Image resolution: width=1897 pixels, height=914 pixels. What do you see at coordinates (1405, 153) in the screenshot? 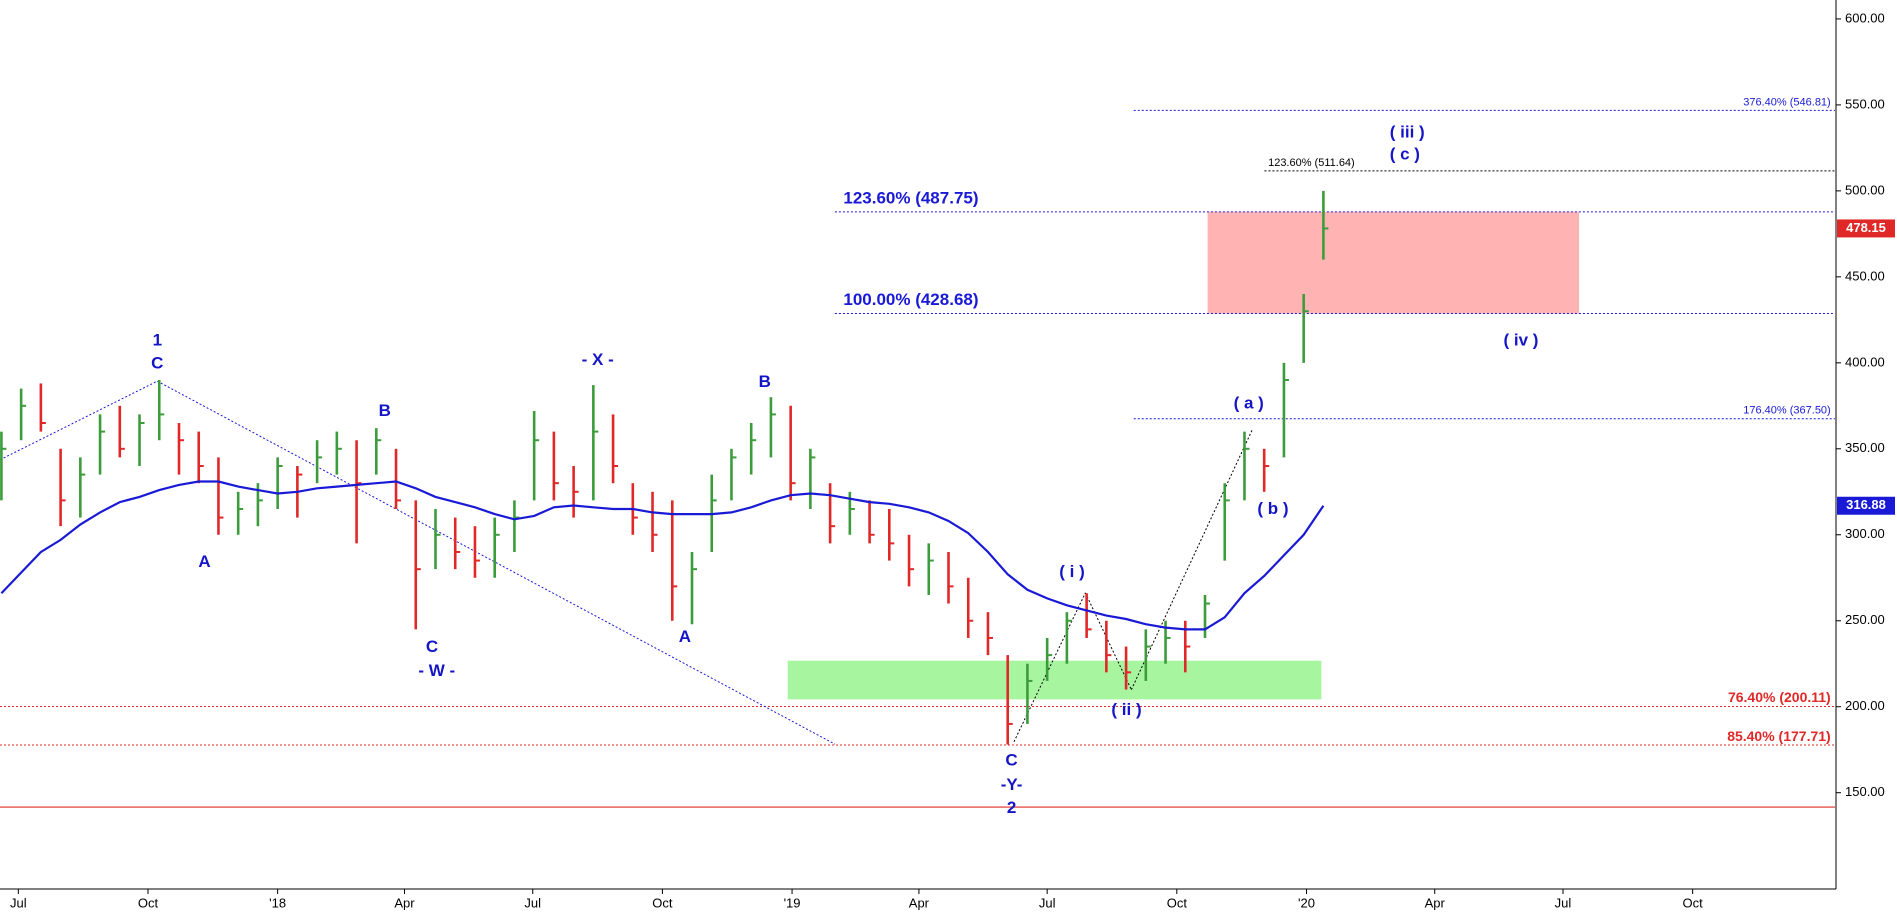
I see `wave-label: ( c )` at bounding box center [1405, 153].